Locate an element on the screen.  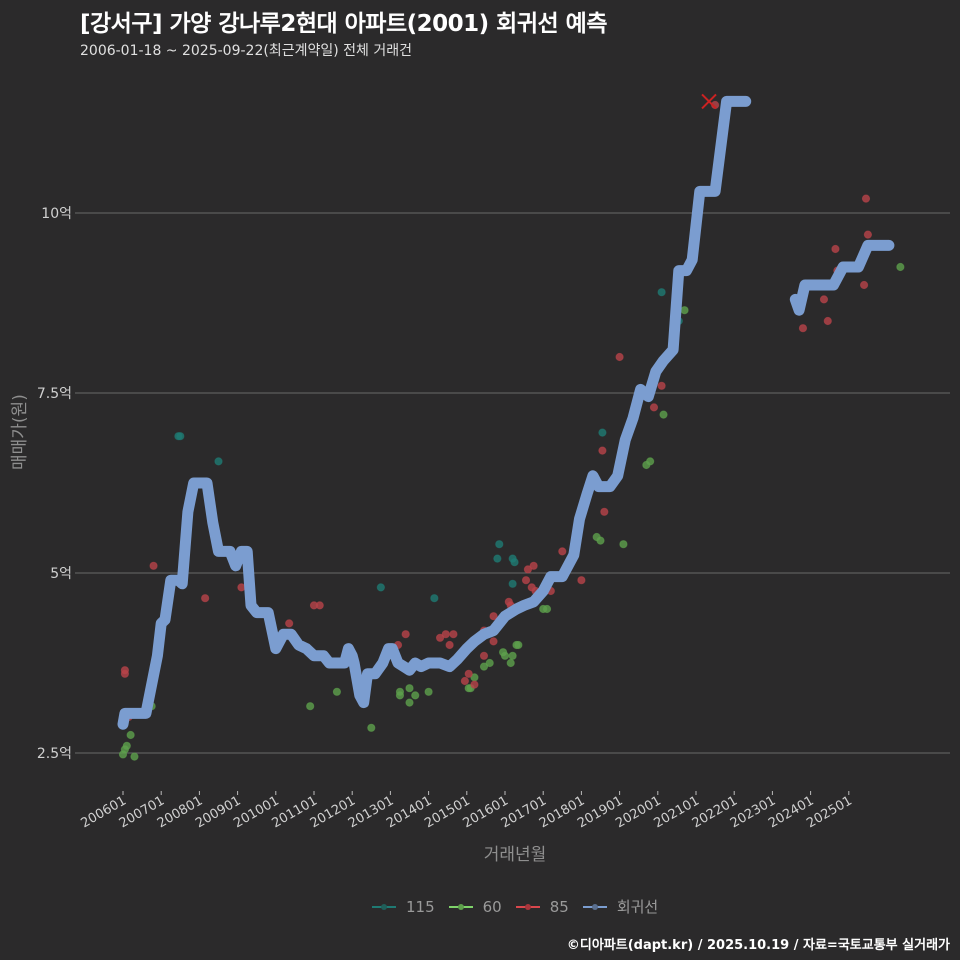
chart-title: [강서구] 가양 강나루2현대 아파트(2001) 회귀선 예측 is located at coordinates (343, 24).